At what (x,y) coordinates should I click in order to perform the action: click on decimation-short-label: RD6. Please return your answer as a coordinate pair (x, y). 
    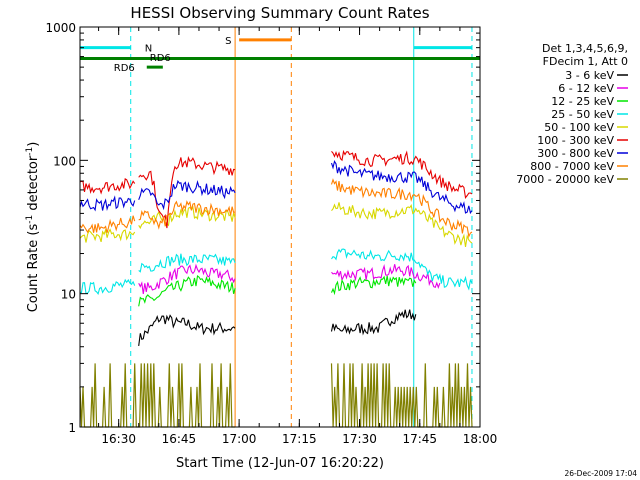
    Looking at the image, I should click on (160, 58).